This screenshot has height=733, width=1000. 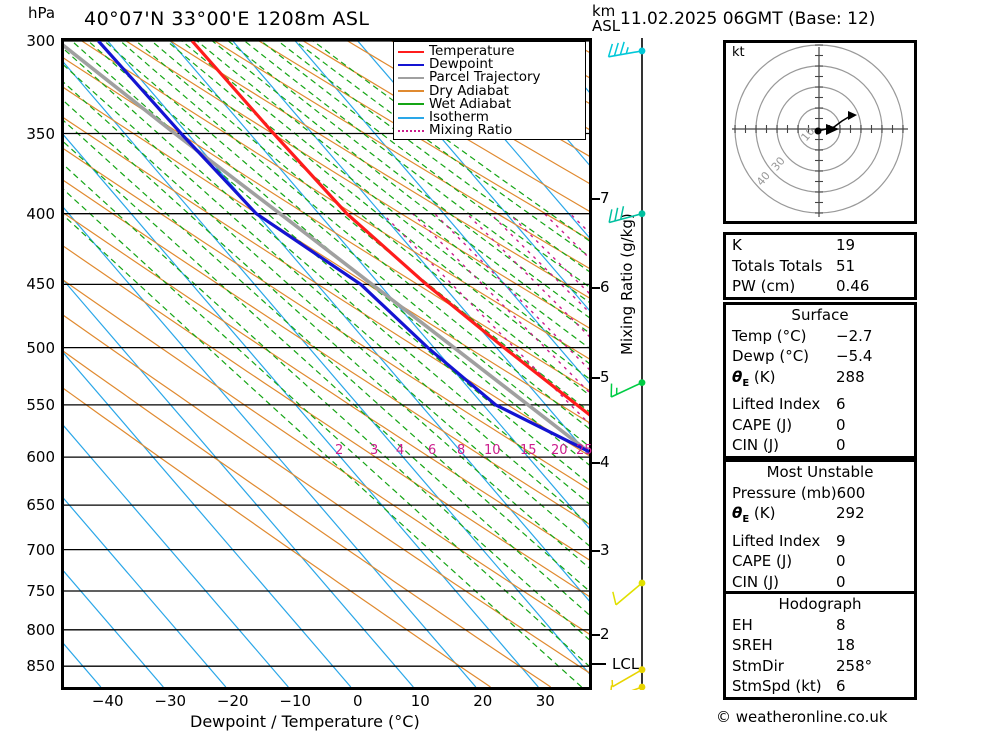 I want to click on legend-item: Wet Adiabat, so click(x=489, y=103).